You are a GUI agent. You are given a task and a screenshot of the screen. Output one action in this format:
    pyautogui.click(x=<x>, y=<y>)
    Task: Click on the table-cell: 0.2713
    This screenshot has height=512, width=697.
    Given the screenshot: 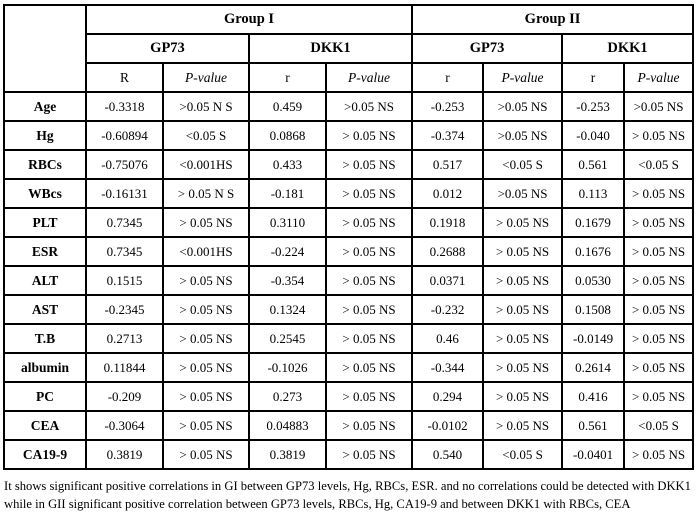 What is the action you would take?
    pyautogui.click(x=124, y=338)
    